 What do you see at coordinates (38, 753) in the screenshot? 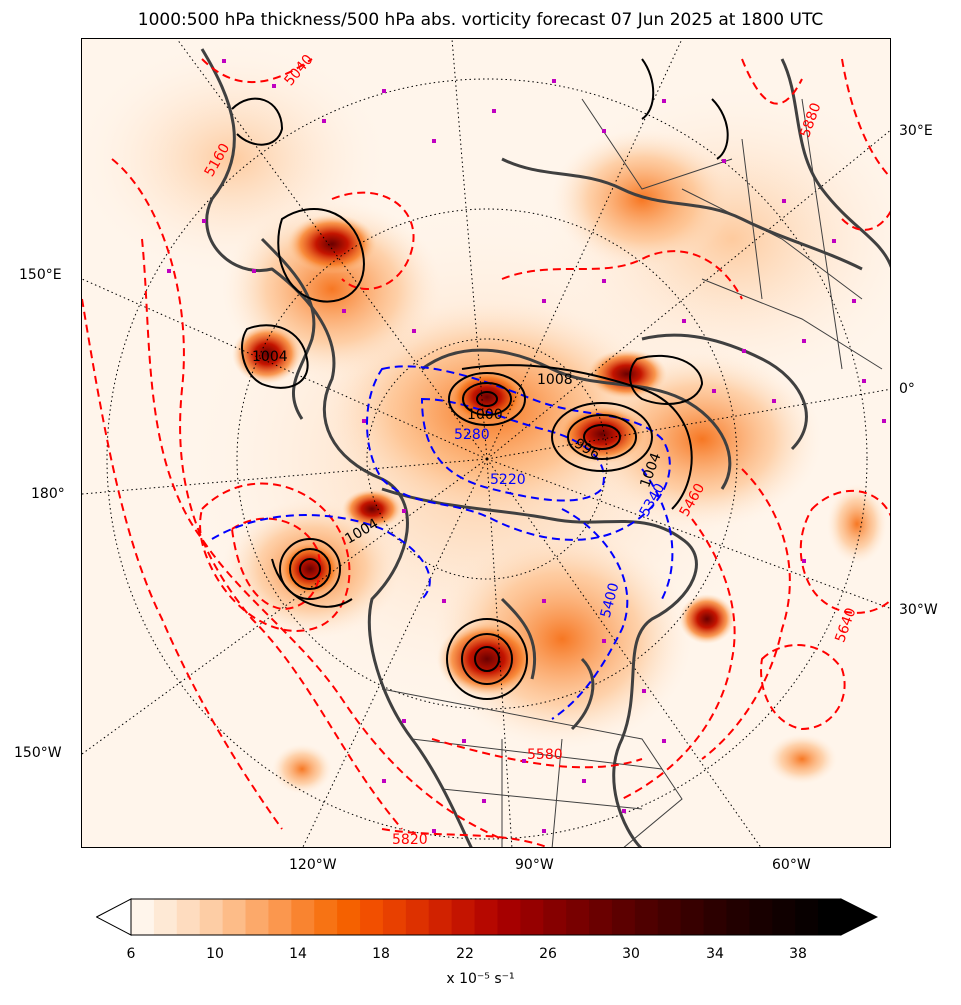
I see `lon-label: 150°W` at bounding box center [38, 753].